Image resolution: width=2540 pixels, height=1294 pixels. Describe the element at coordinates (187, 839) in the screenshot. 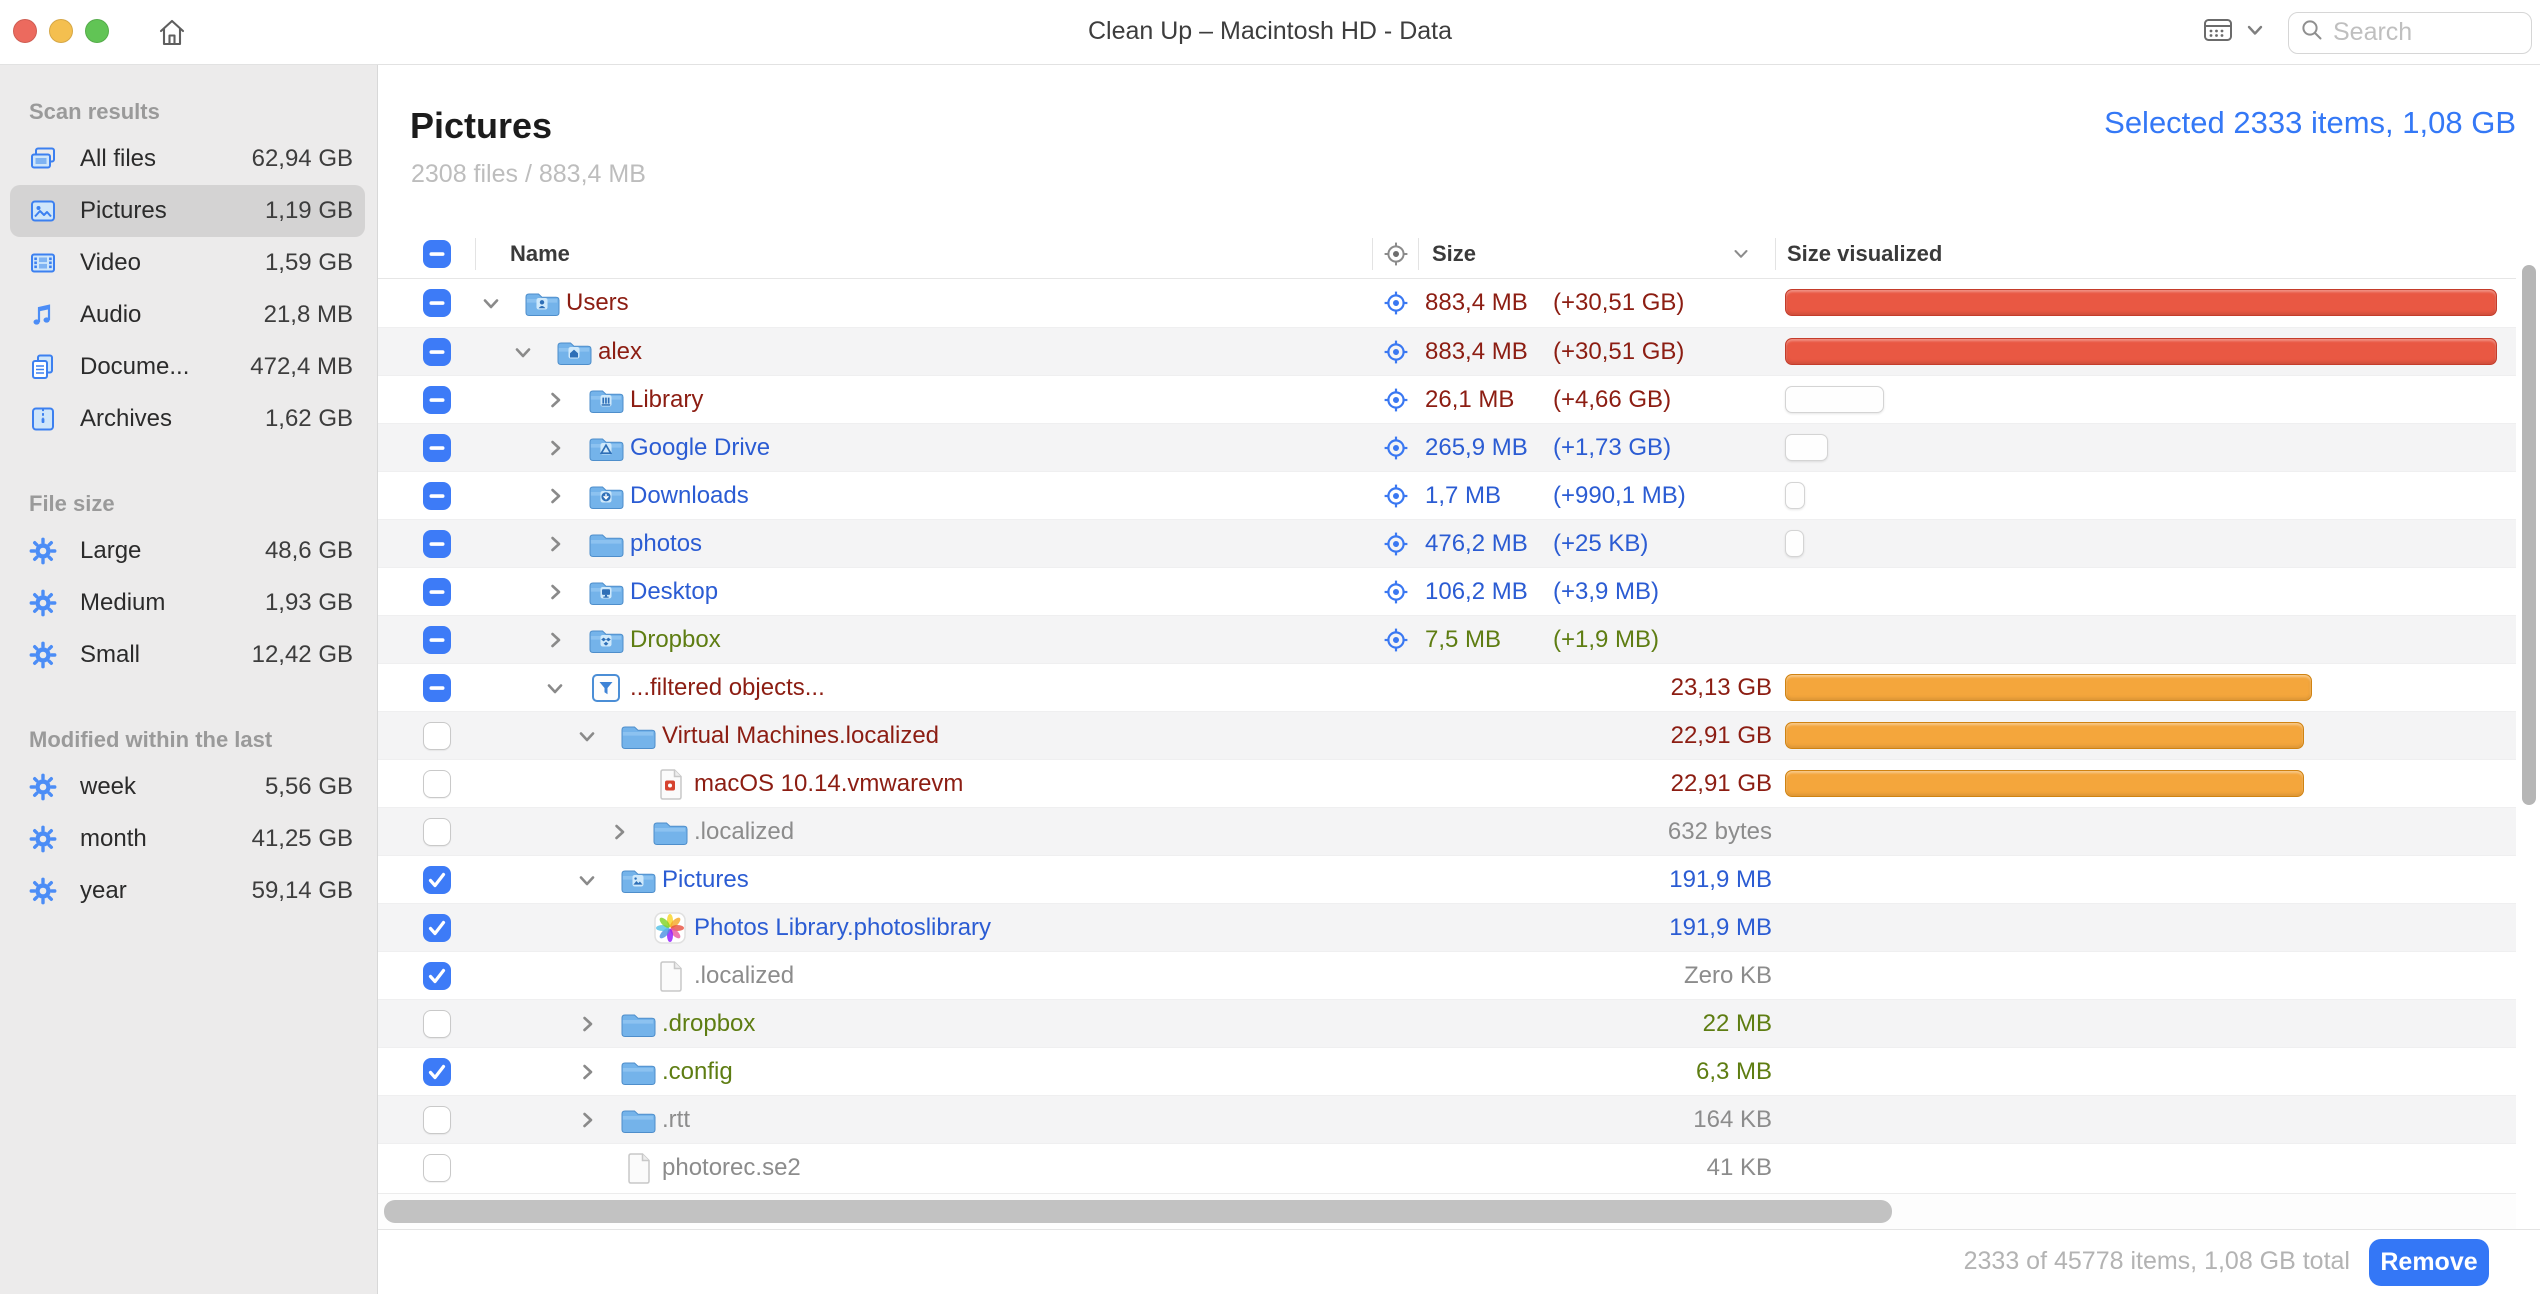

I see `sidebar-item-month: month 41,25 GB` at that location.